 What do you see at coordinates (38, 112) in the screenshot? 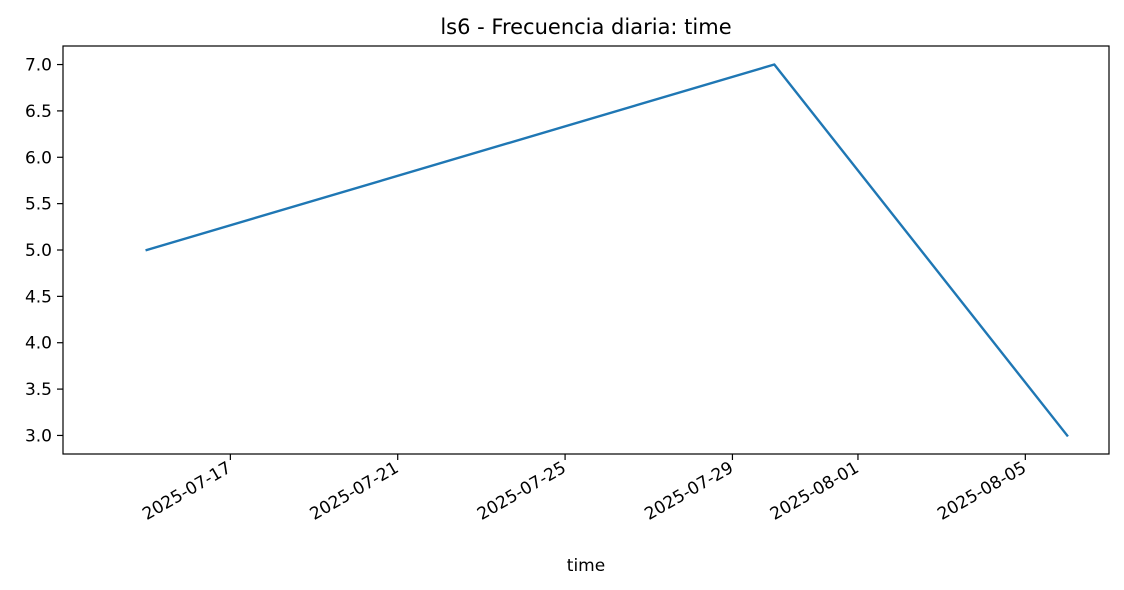
I see `y-tick-label: 6.5` at bounding box center [38, 112].